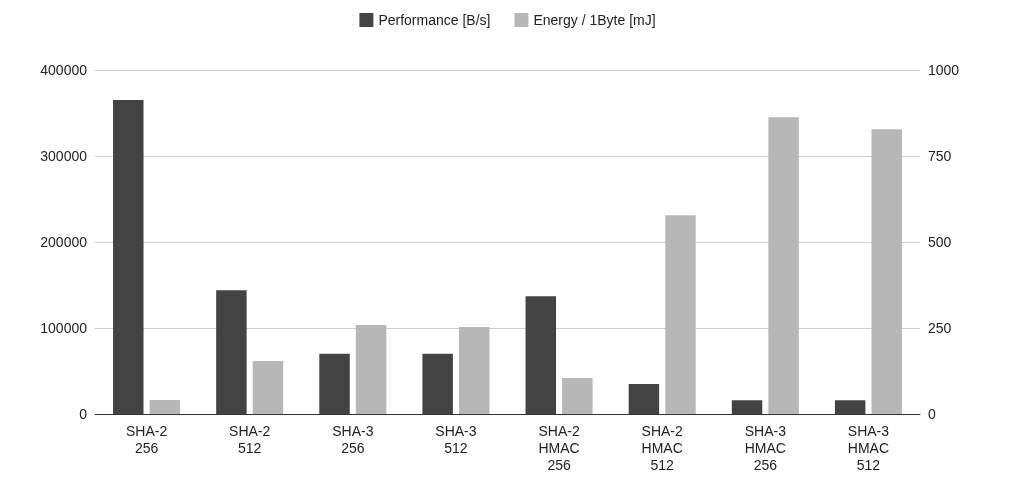  Describe the element at coordinates (662, 447) in the screenshot. I see `x-tick-label: SHA-2 HMAC 512` at that location.